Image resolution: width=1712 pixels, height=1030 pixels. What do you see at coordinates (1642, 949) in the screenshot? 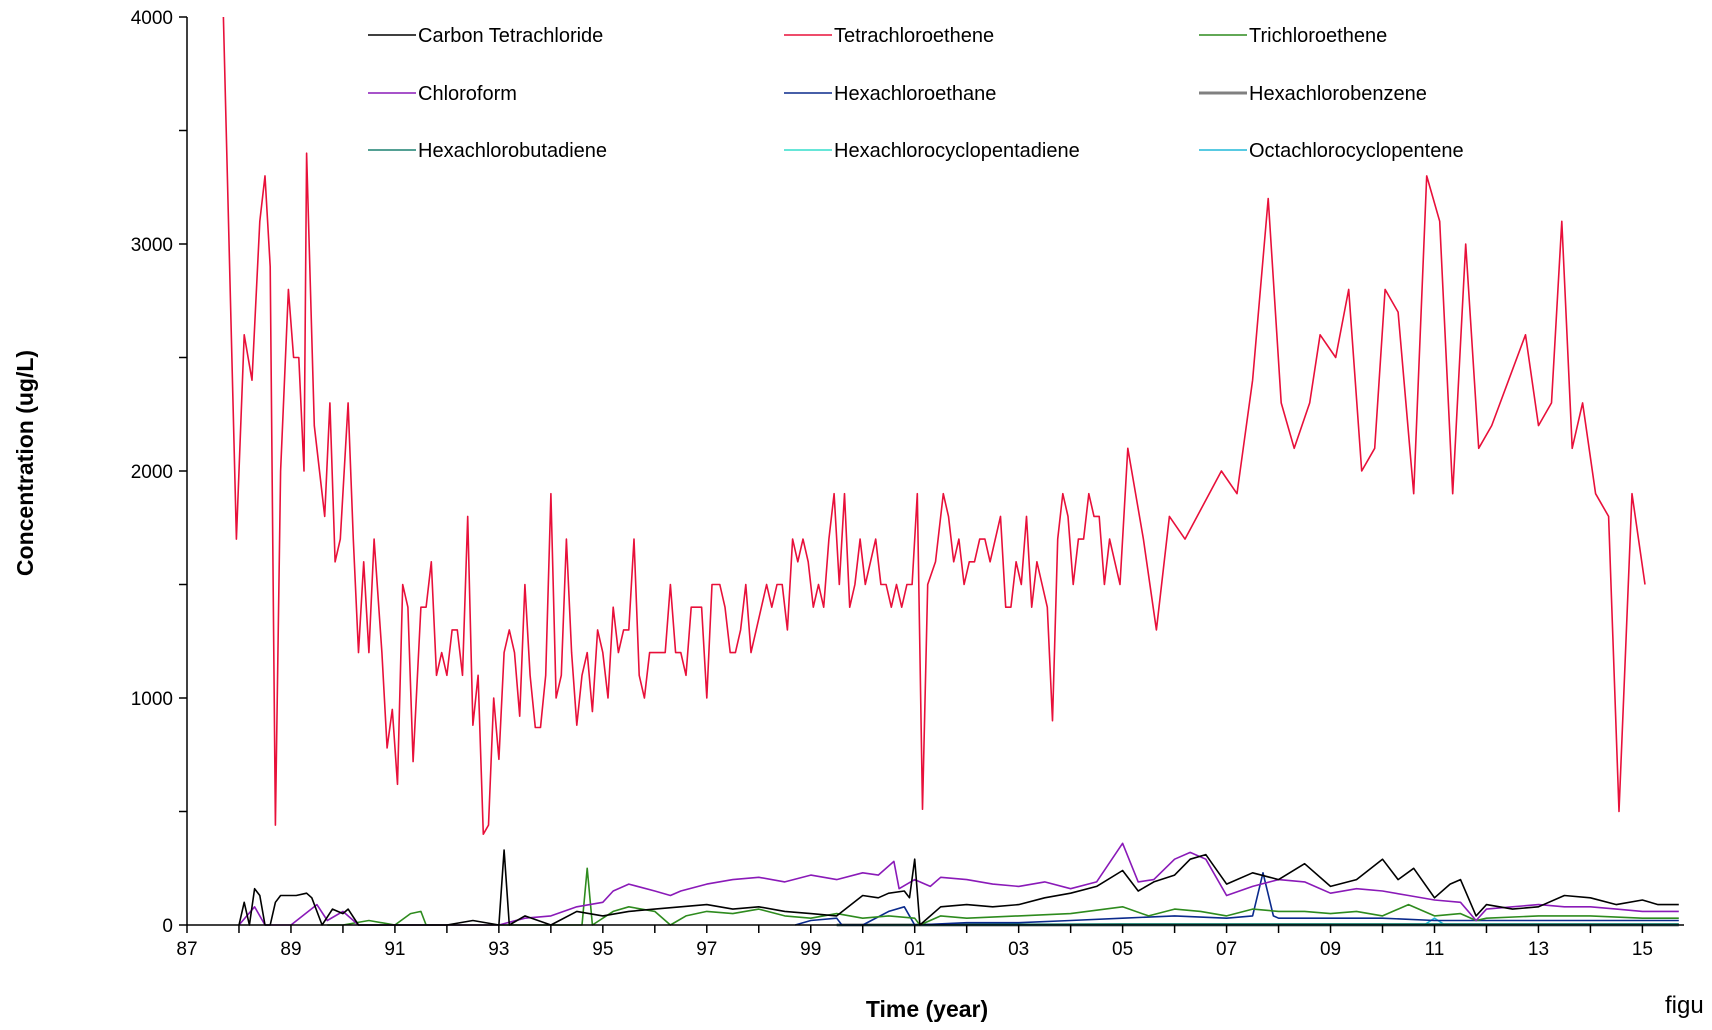
I see `x-tick-label: 15` at bounding box center [1642, 949].